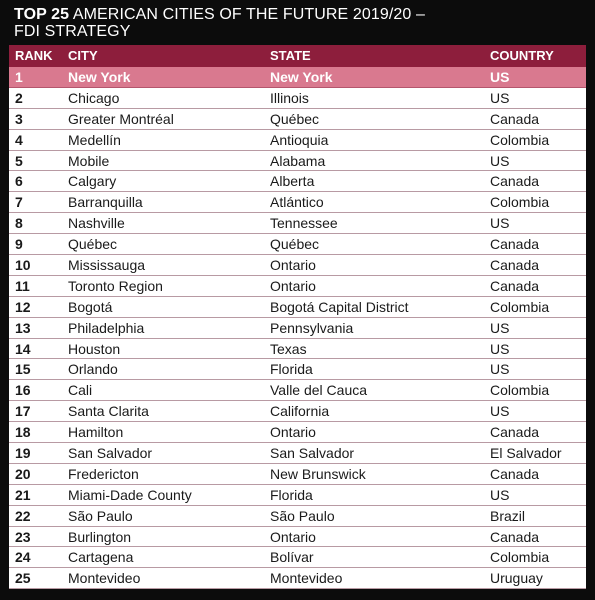  Describe the element at coordinates (23, 578) in the screenshot. I see `rank-cell: 25` at that location.